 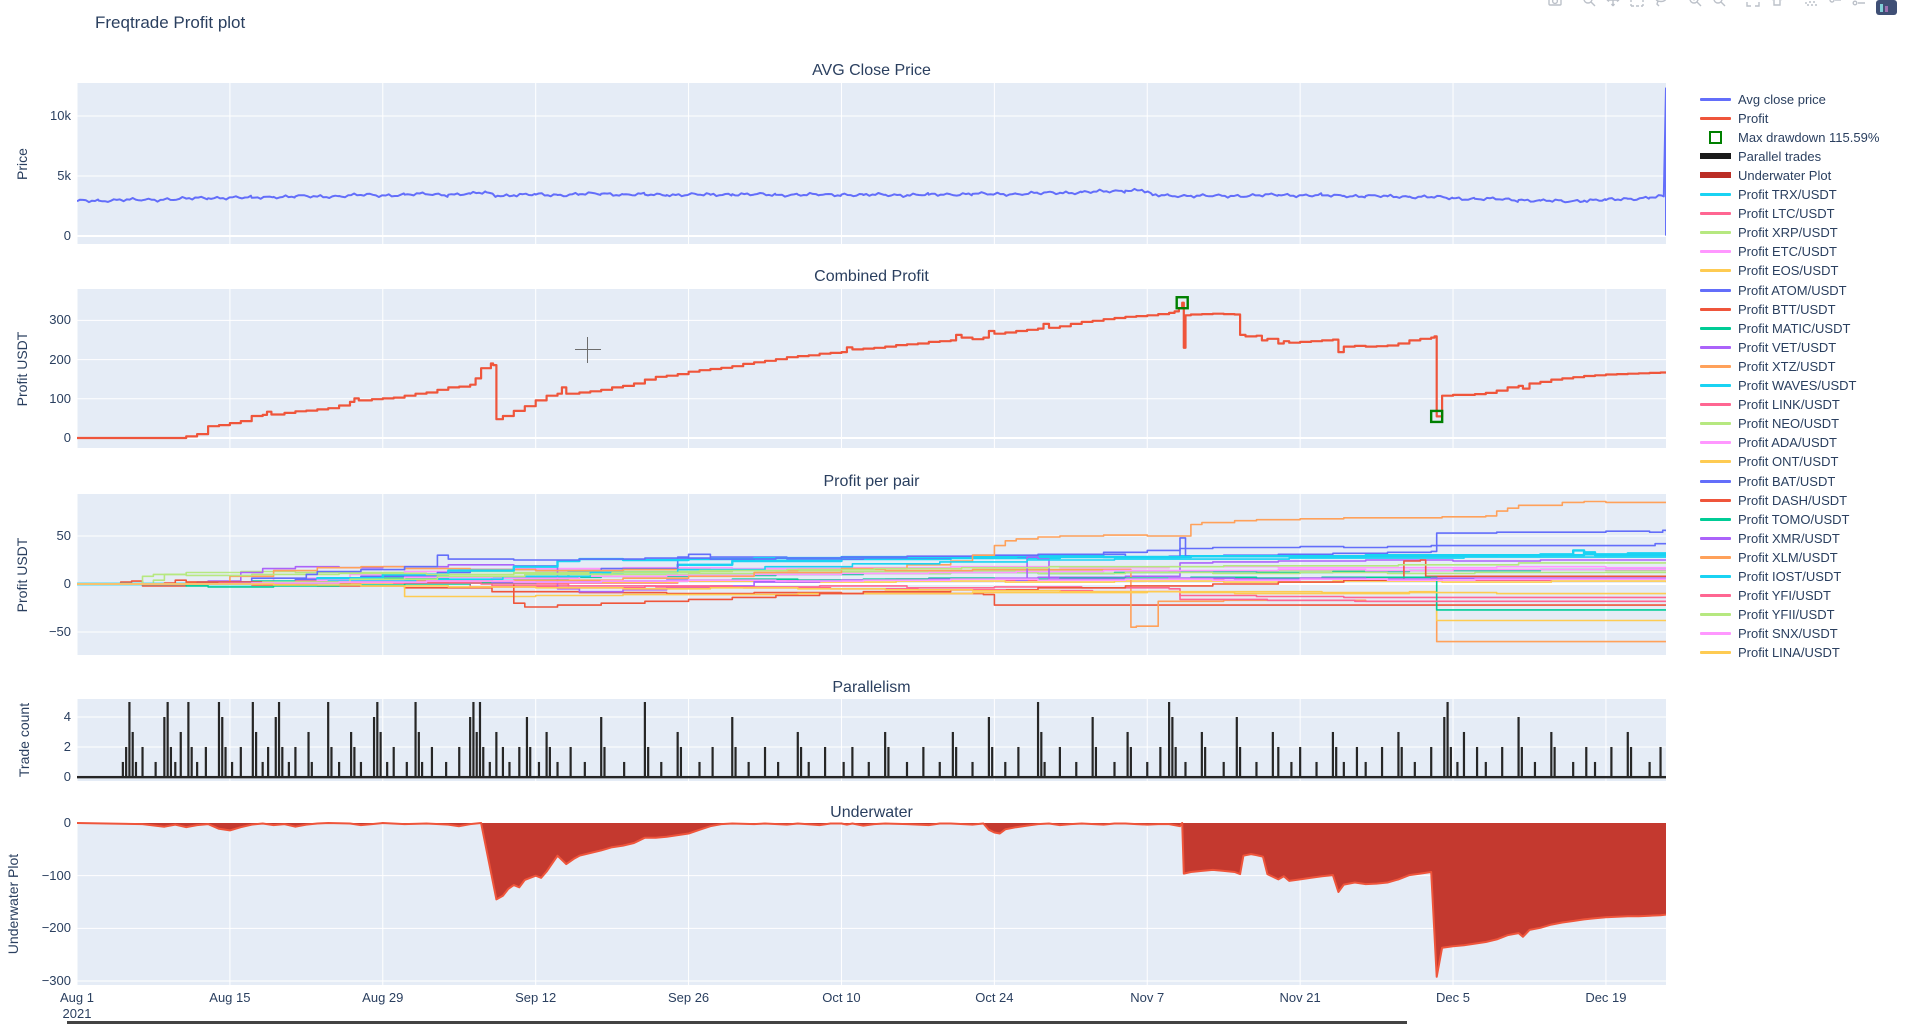 What do you see at coordinates (1886, 7) in the screenshot?
I see `plotly-logo` at bounding box center [1886, 7].